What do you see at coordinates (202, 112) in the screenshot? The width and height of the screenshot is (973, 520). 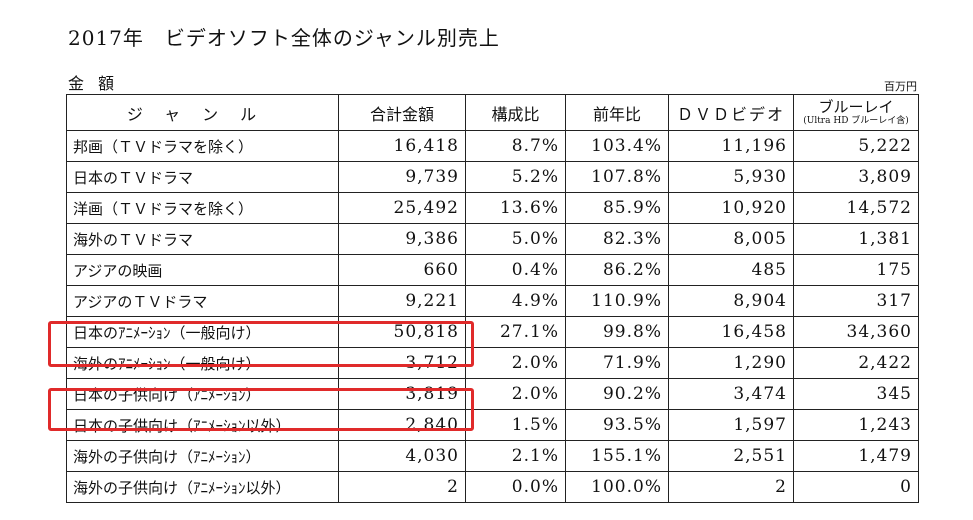 I see `header-genre: ジャンル` at bounding box center [202, 112].